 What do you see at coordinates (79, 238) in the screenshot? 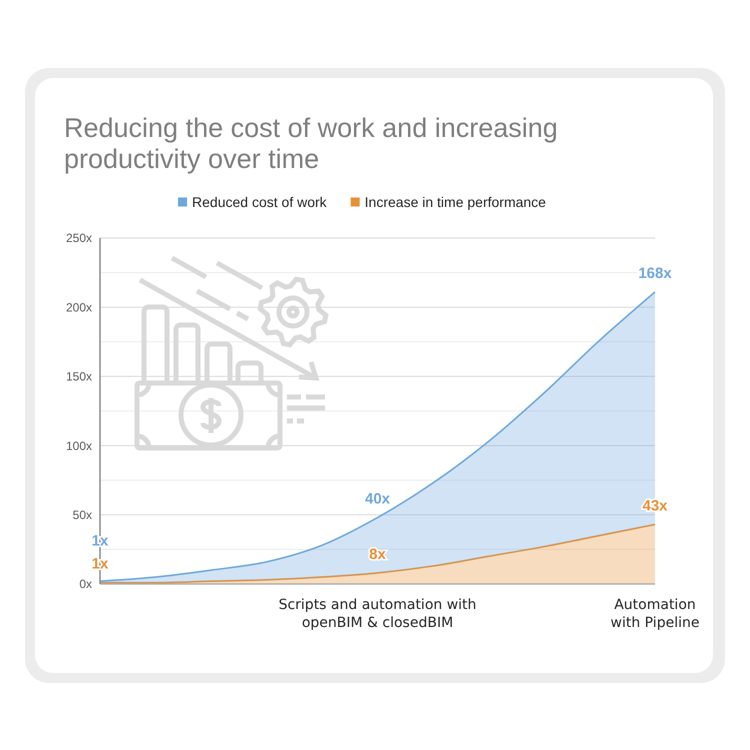
I see `y-tick-label: 250x` at bounding box center [79, 238].